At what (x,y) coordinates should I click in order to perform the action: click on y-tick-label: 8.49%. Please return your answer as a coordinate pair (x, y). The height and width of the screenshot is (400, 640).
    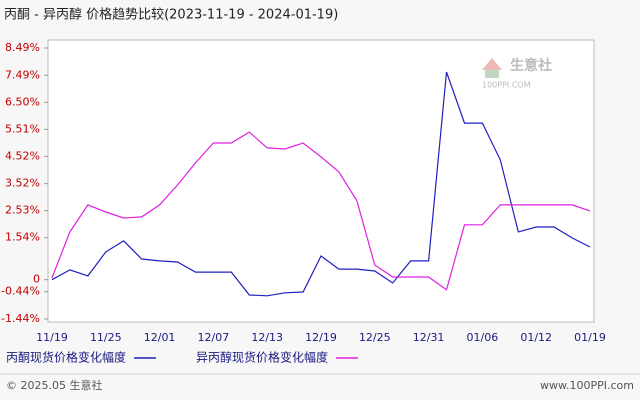
    Looking at the image, I should click on (22, 47).